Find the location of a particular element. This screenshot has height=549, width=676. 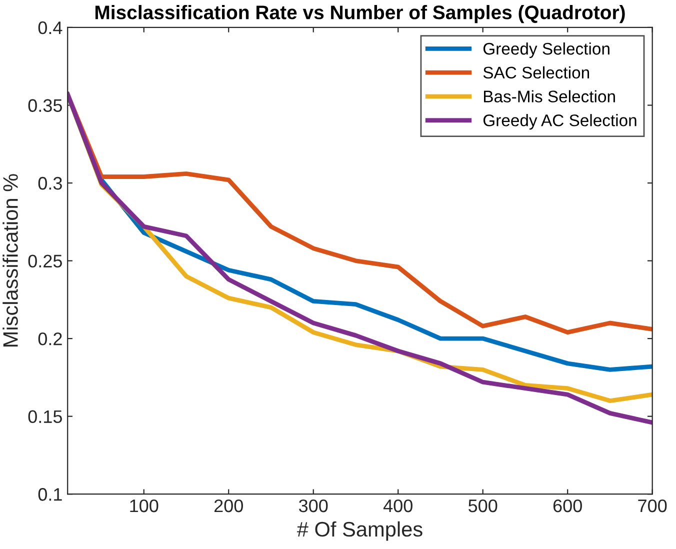

y-tick-label: 0.35 is located at coordinates (45, 105).